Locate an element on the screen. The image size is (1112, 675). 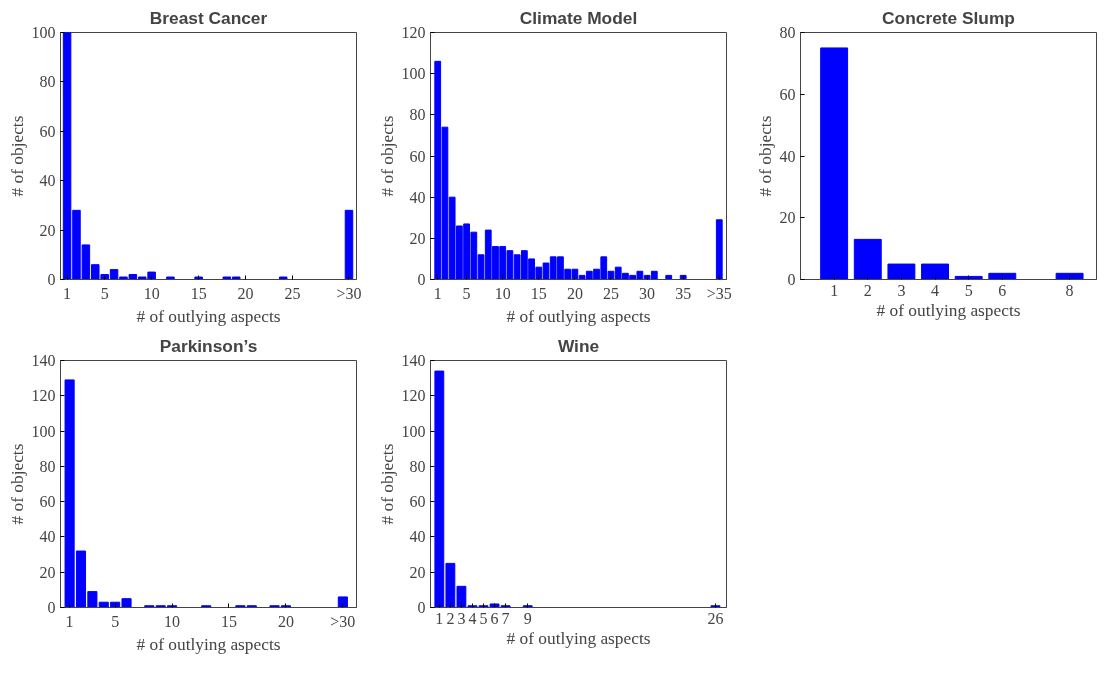
chart-title: Parkinson’s is located at coordinates (208, 345).